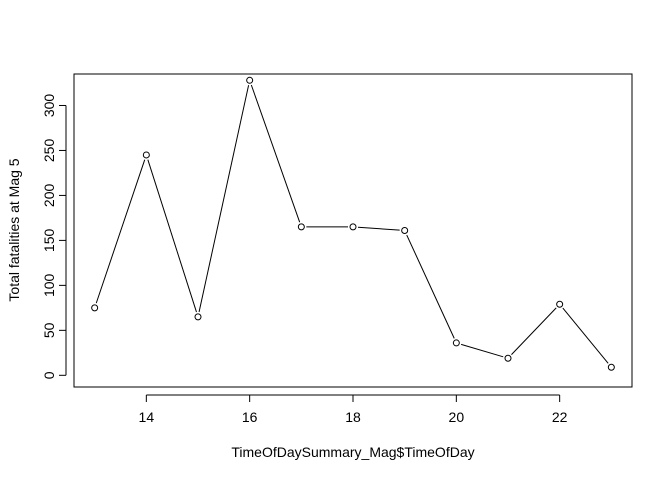  Describe the element at coordinates (49, 285) in the screenshot. I see `y-tick-label: 100` at that location.